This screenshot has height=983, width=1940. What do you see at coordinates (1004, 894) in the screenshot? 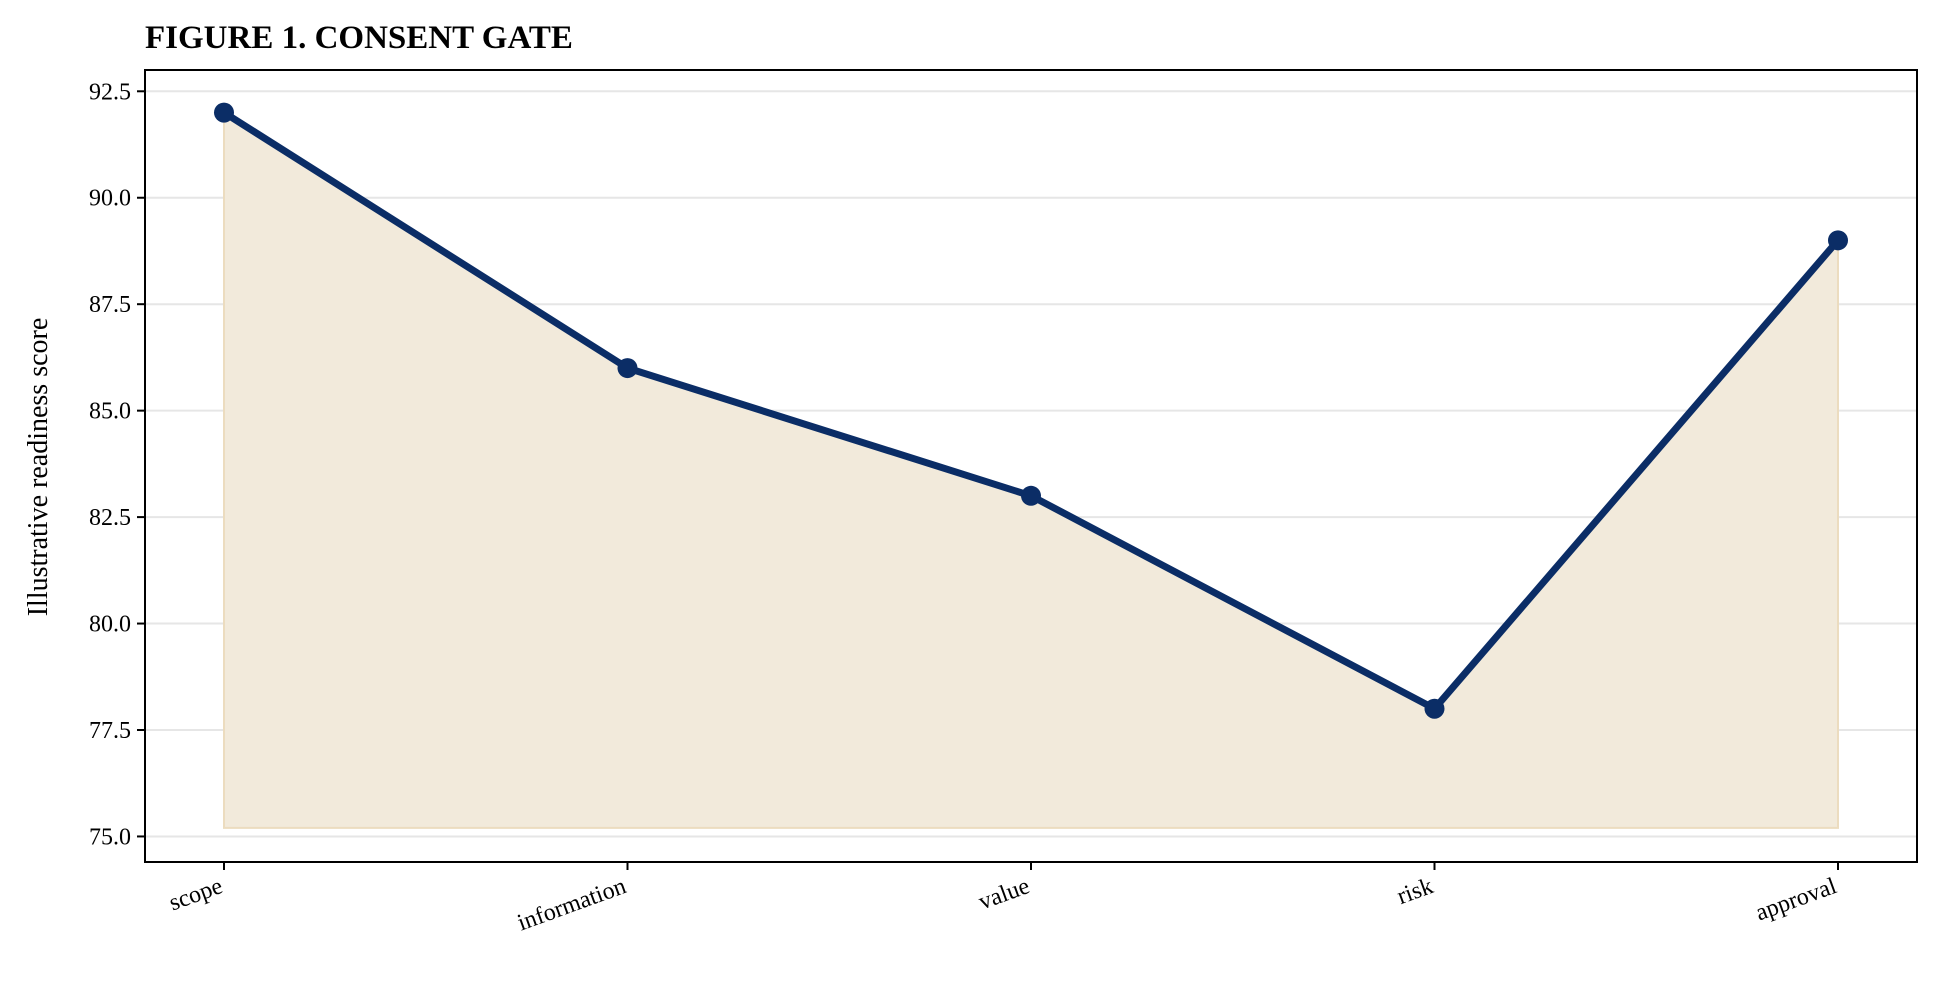
I see `x-tick-label-value: value` at bounding box center [1004, 894].